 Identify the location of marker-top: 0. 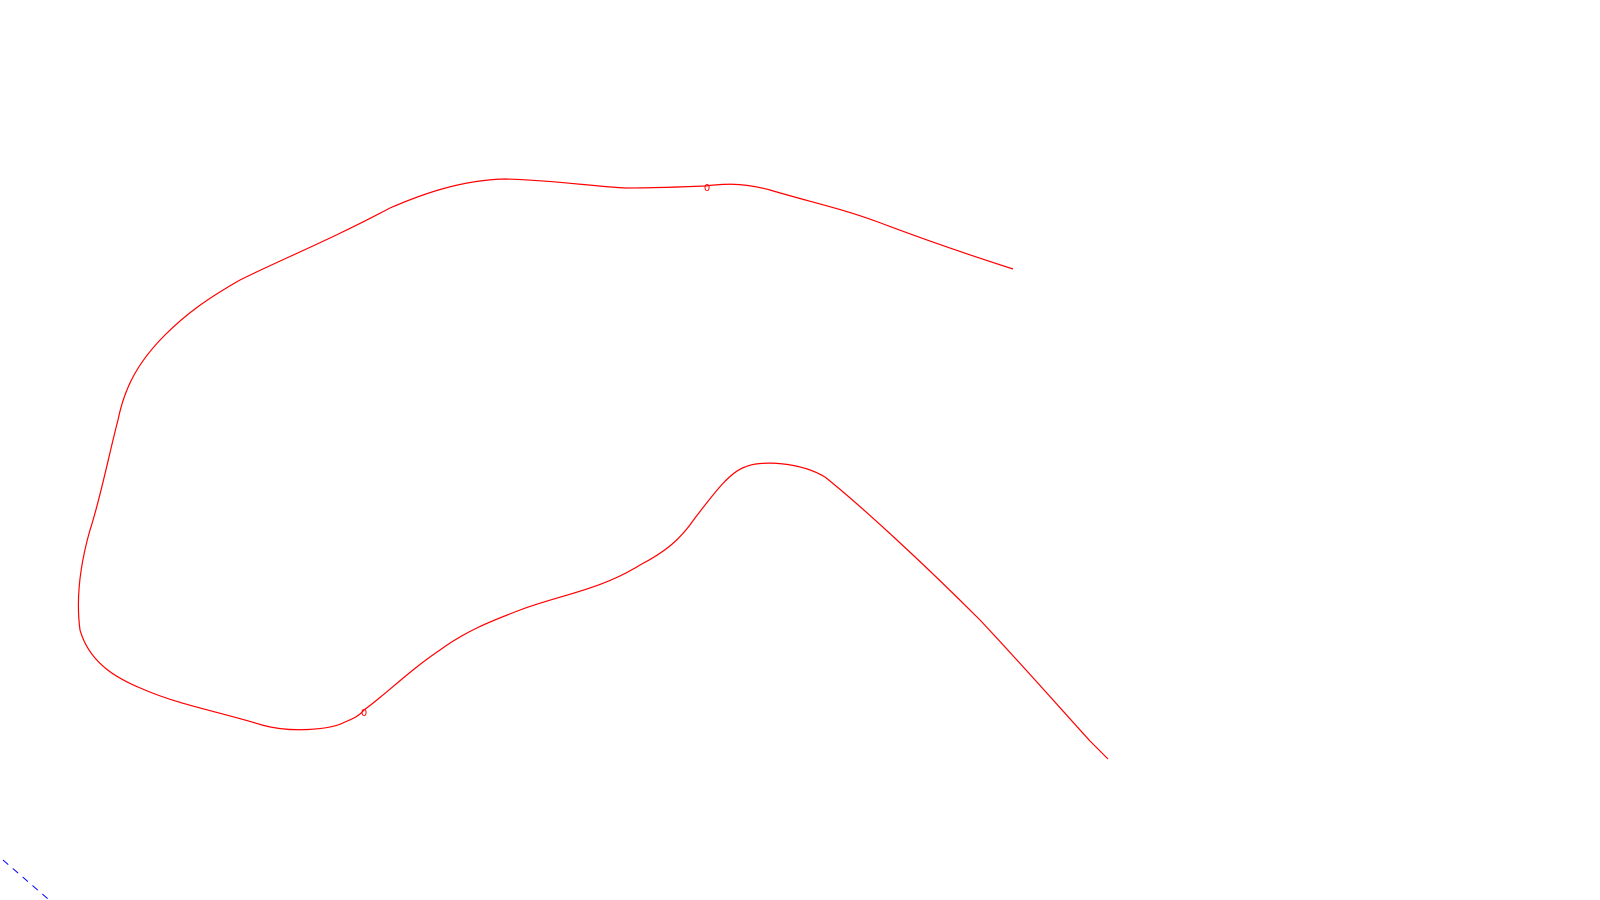
(707, 188).